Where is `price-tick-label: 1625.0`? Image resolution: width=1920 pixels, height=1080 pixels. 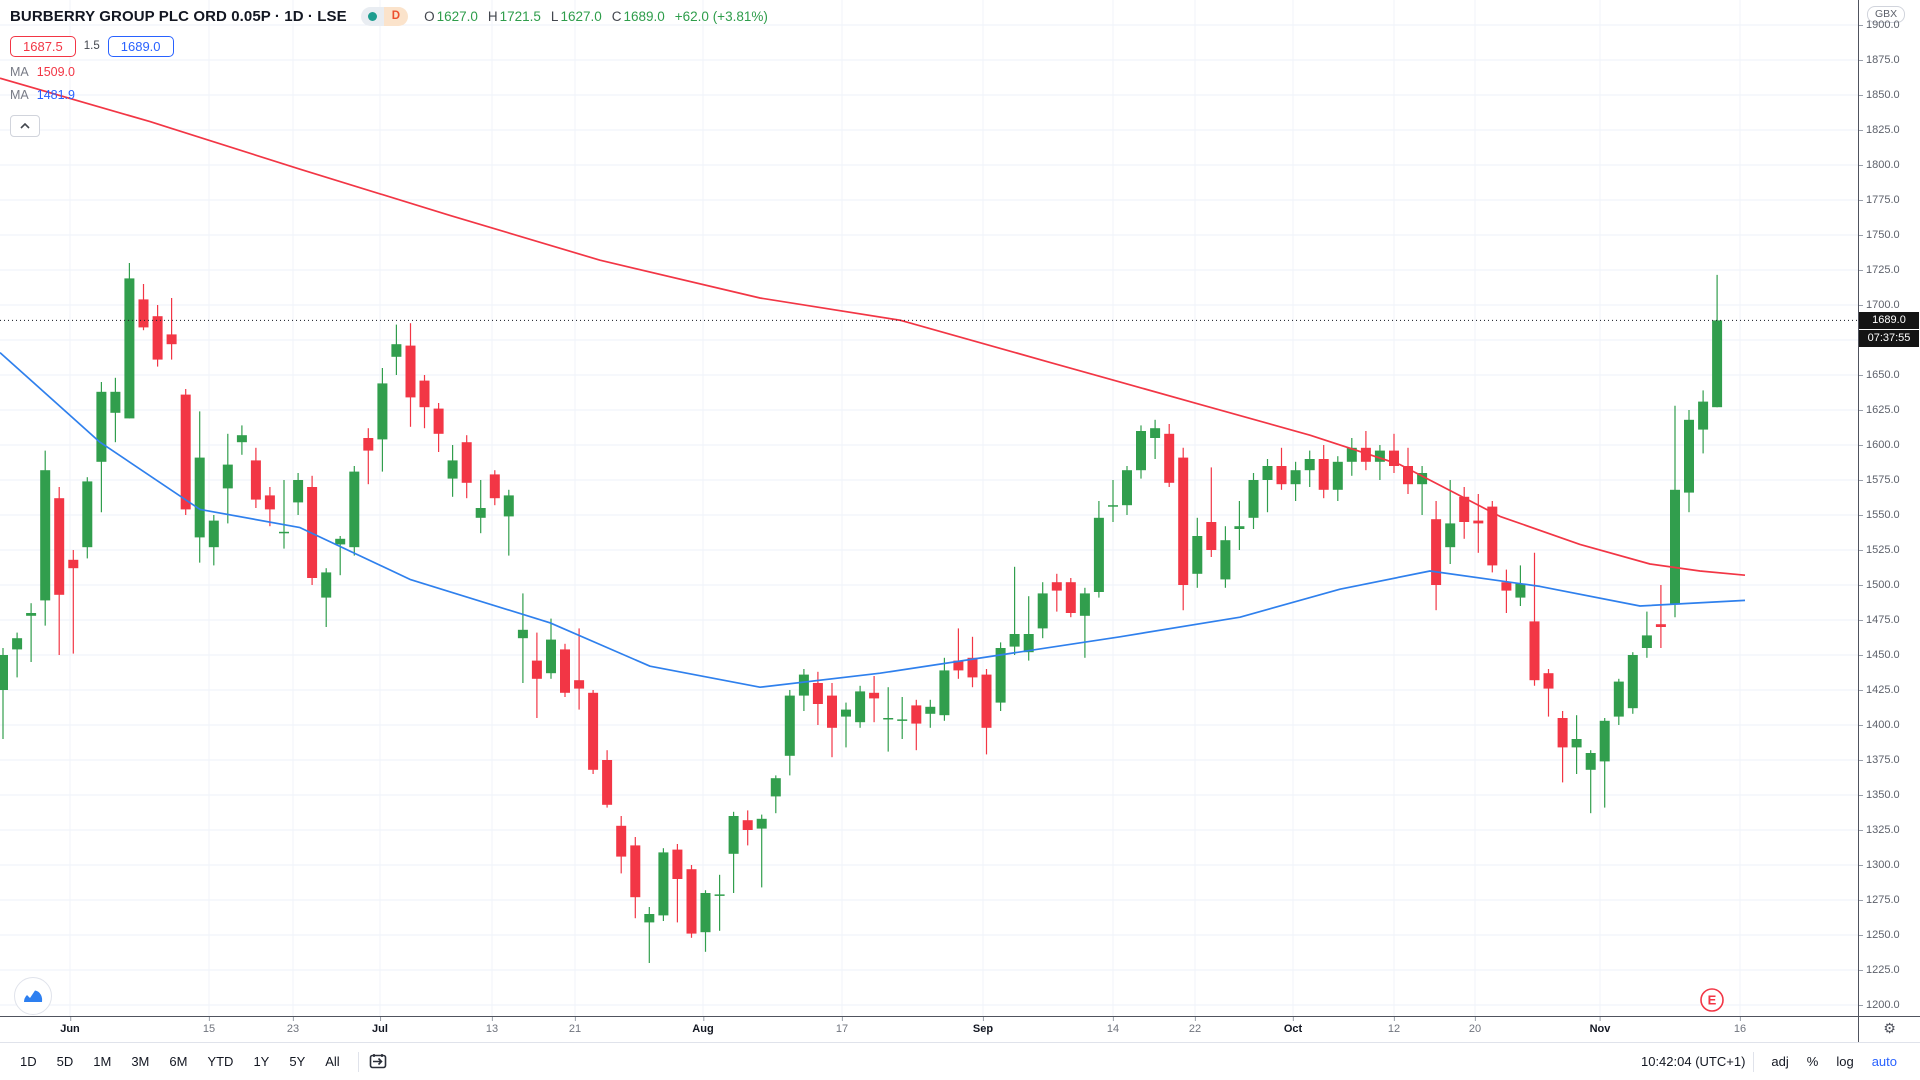
price-tick-label: 1625.0 is located at coordinates (1879, 410).